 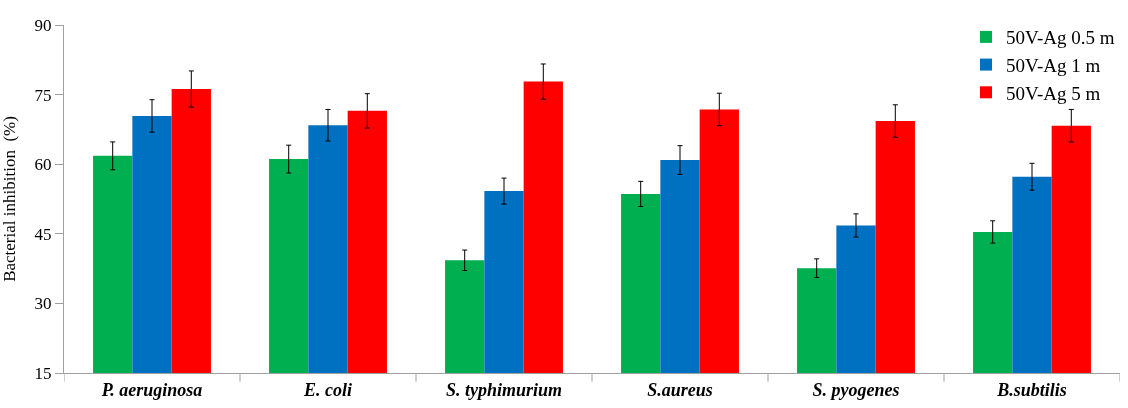 I want to click on legend-label: 50V-Ag 1 m, so click(x=1053, y=65).